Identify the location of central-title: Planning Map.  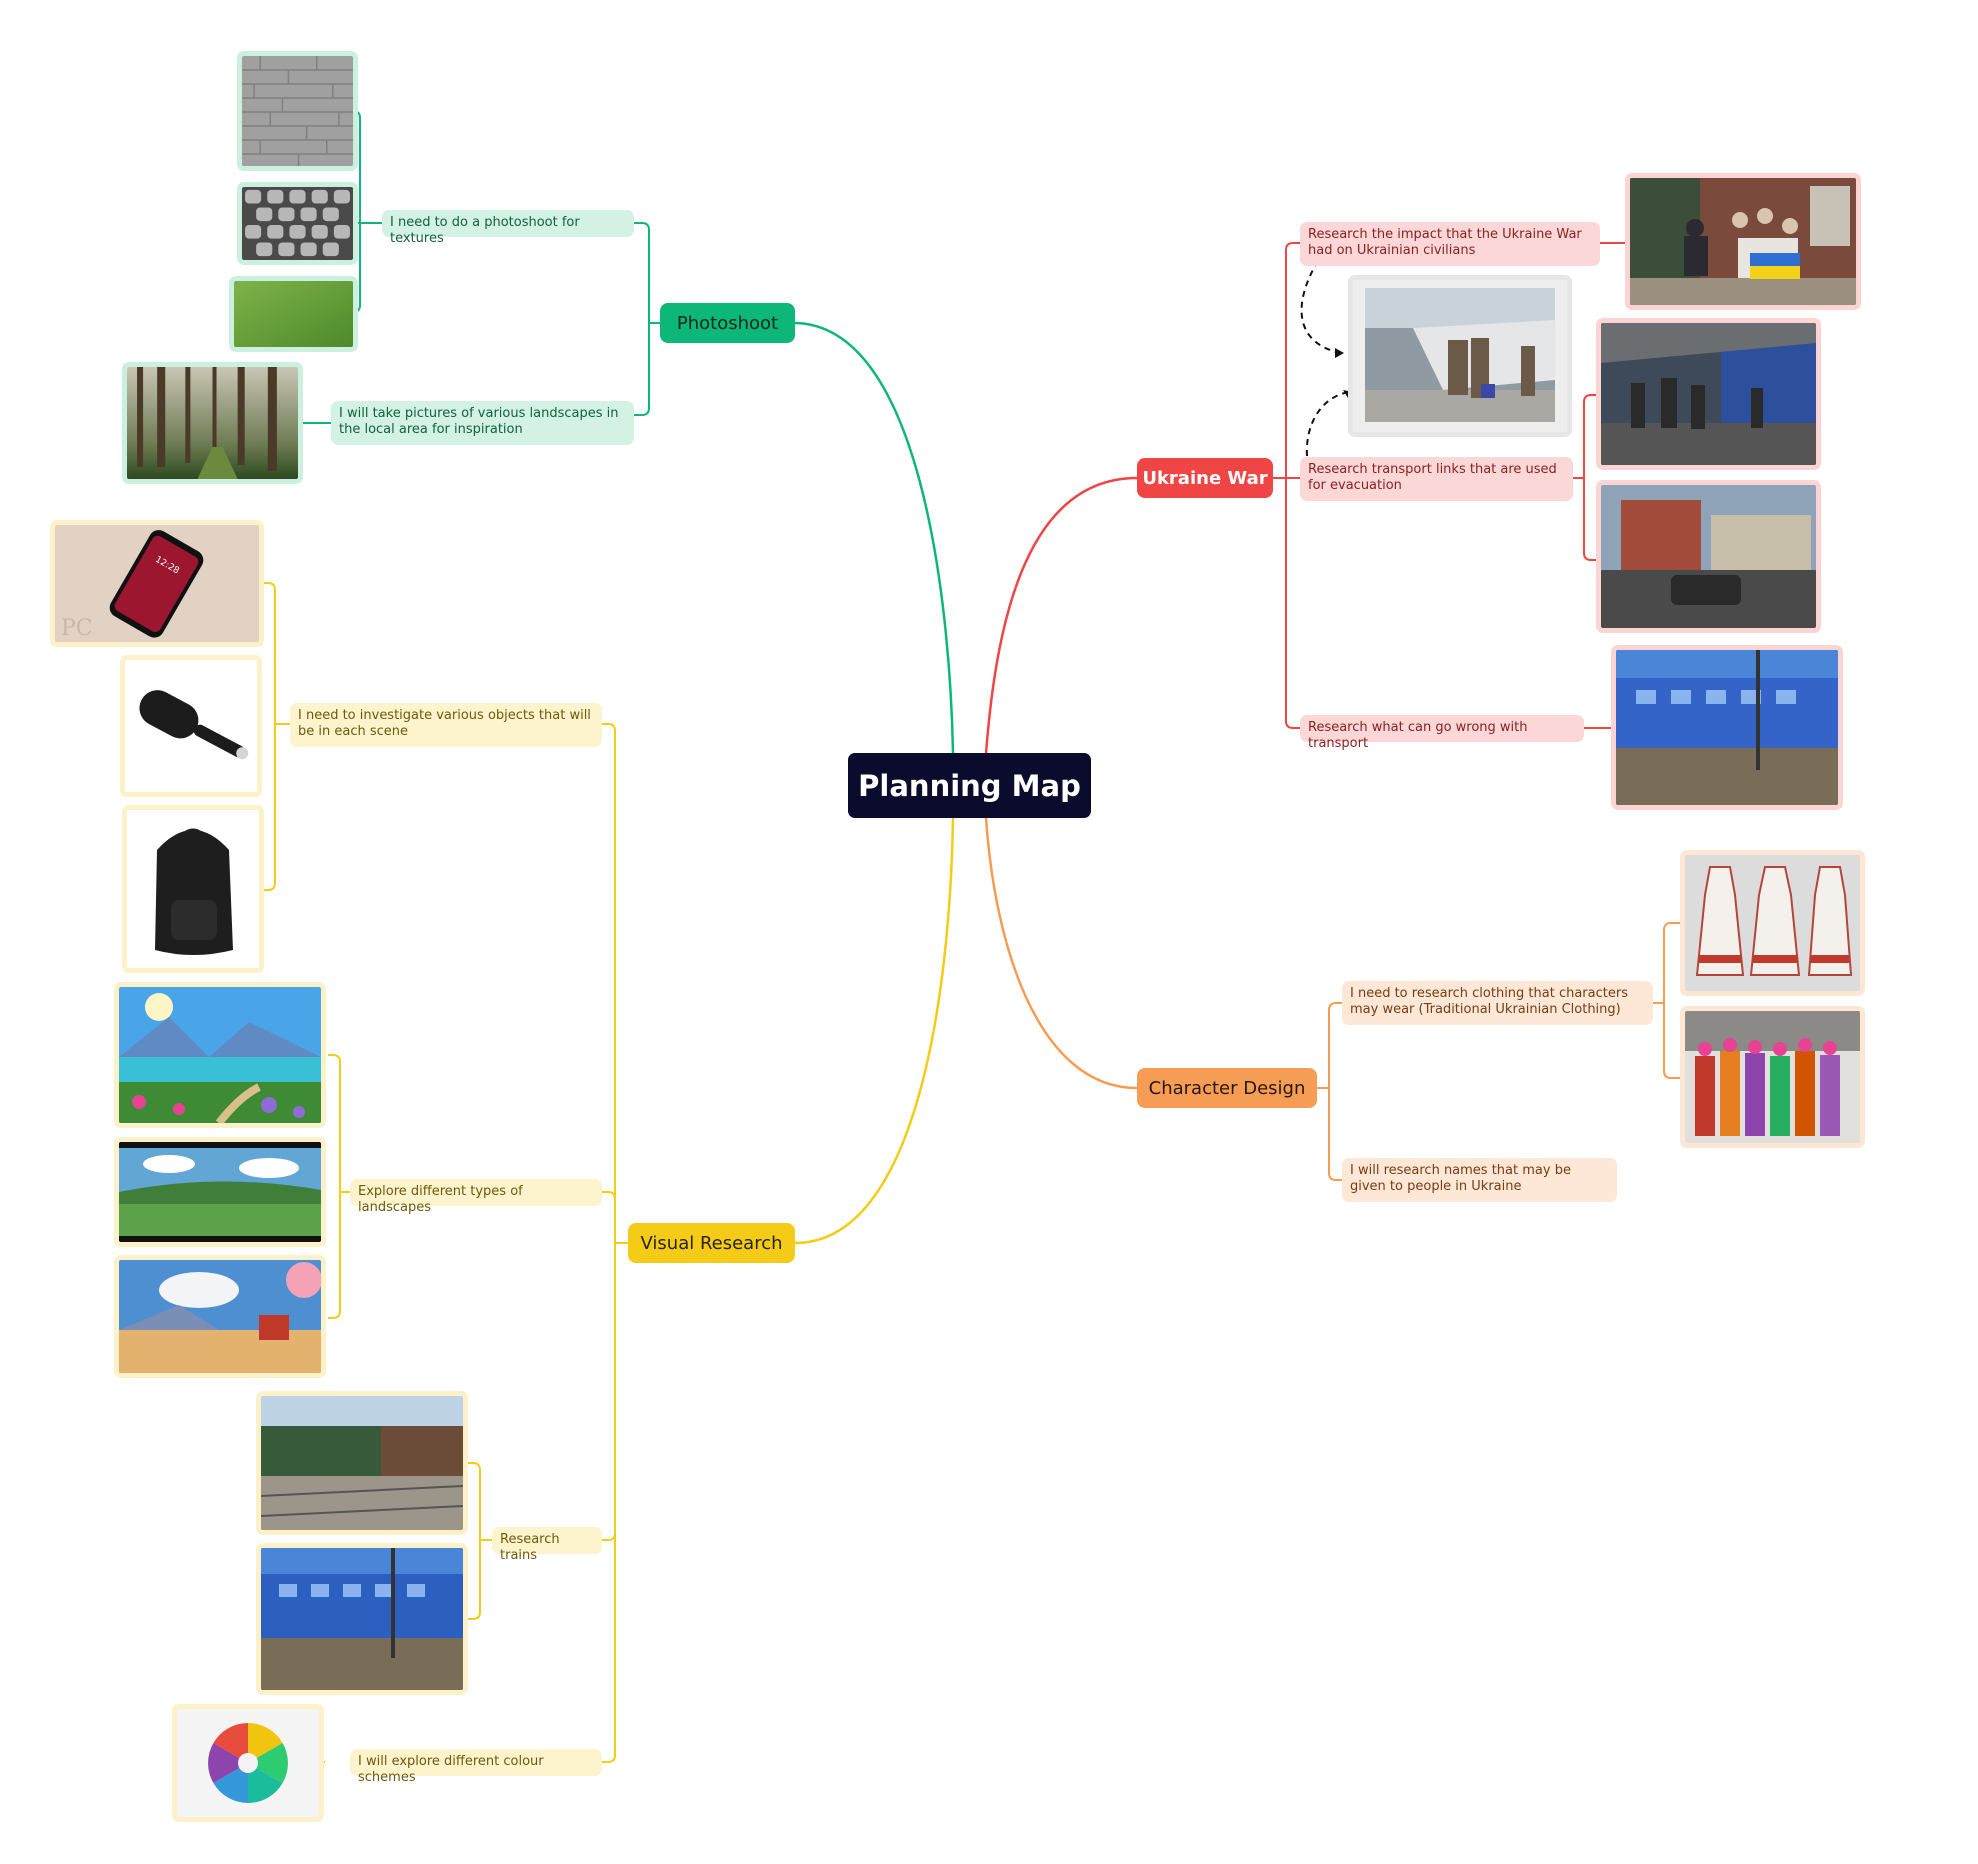
(969, 785).